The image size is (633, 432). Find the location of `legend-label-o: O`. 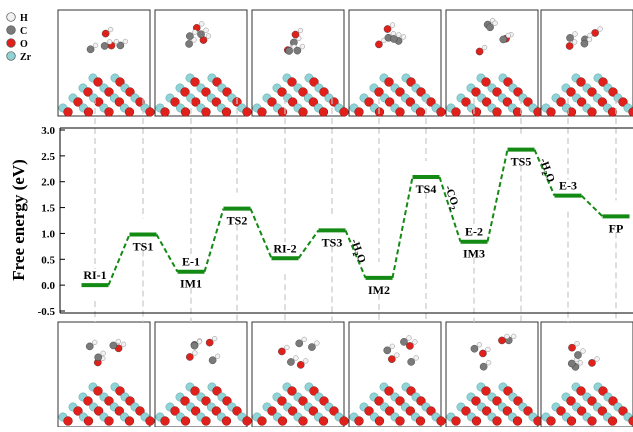

legend-label-o: O is located at coordinates (24, 44).